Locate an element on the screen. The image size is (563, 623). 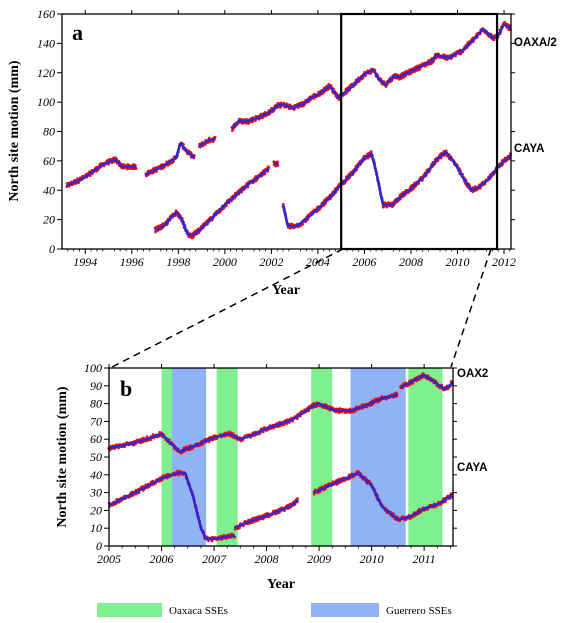
panel-b-series-top-label: OAX2 is located at coordinates (472, 374).